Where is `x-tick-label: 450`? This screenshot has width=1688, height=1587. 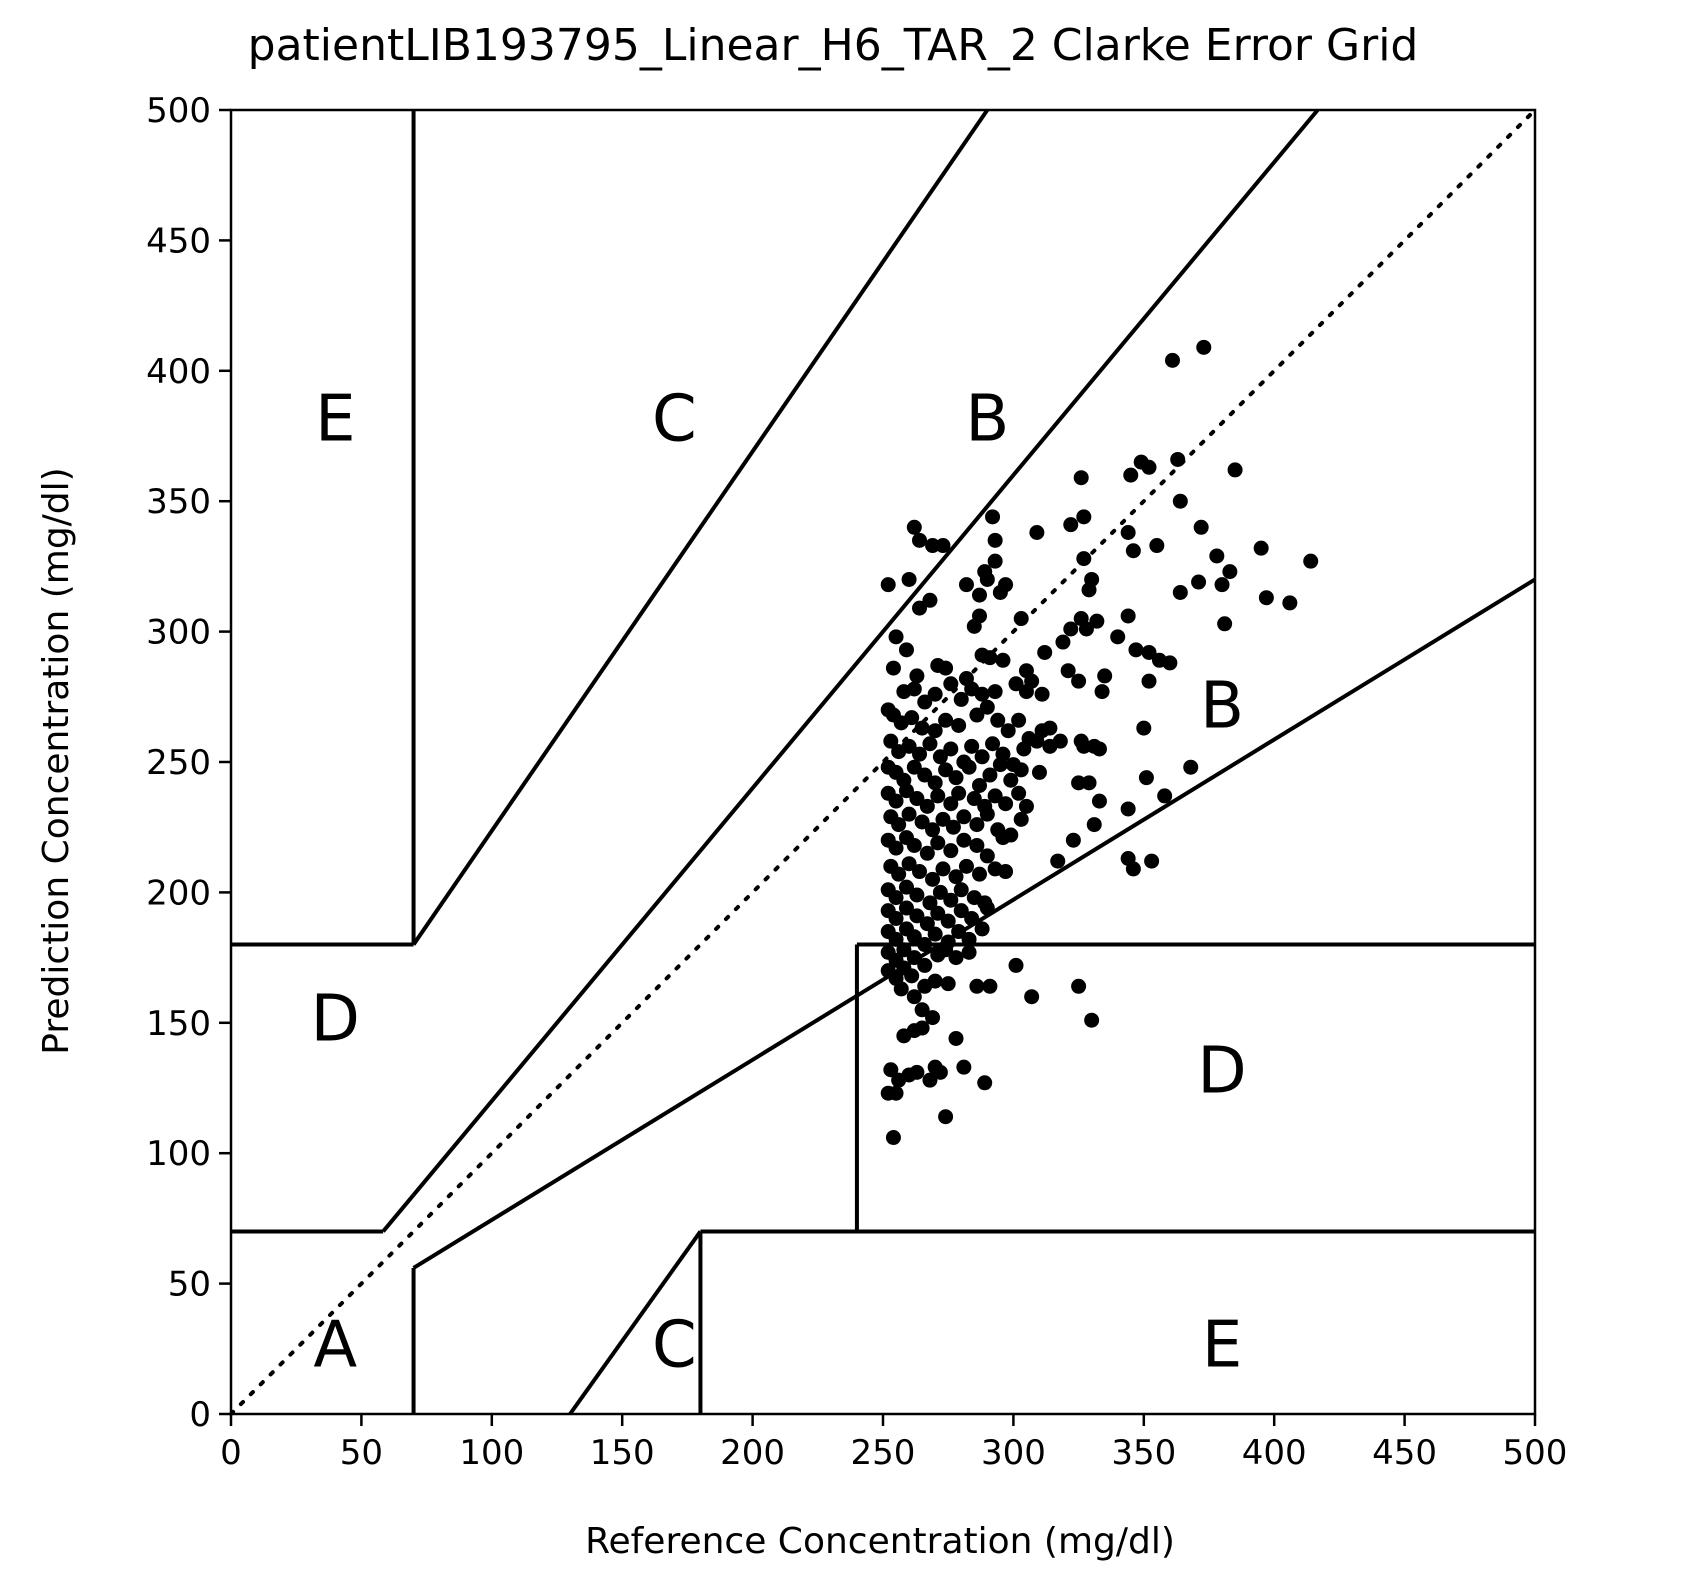
x-tick-label: 450 is located at coordinates (1404, 1453).